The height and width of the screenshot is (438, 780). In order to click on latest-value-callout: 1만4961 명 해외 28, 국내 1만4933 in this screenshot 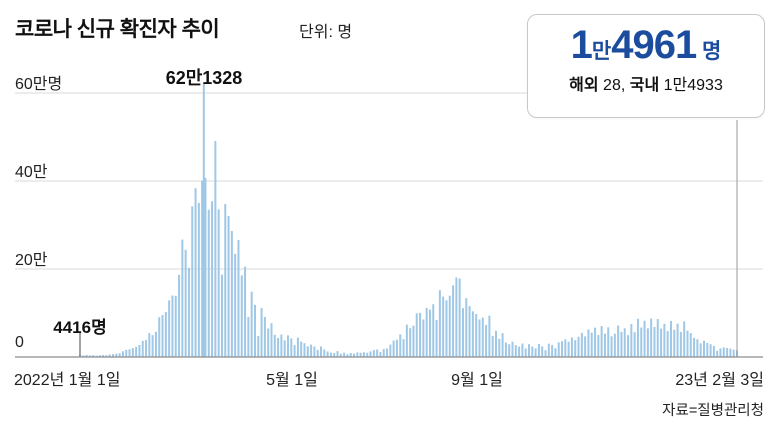, I will do `click(646, 66)`.